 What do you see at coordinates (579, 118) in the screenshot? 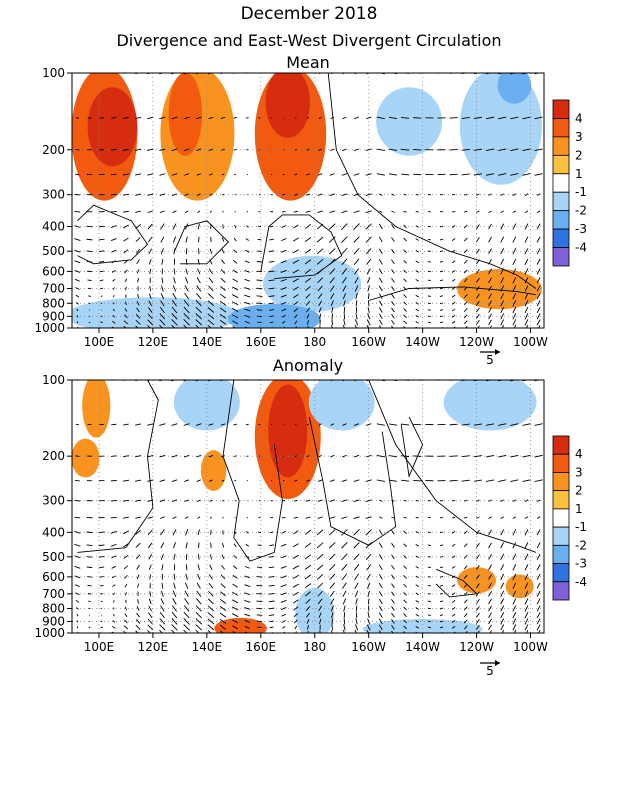
I see `colorbar-label: 4` at bounding box center [579, 118].